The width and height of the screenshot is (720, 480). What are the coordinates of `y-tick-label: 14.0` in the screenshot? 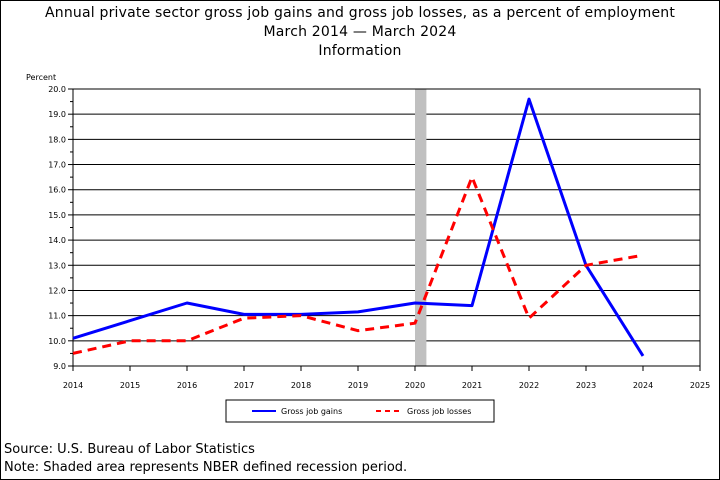 It's located at (57, 240).